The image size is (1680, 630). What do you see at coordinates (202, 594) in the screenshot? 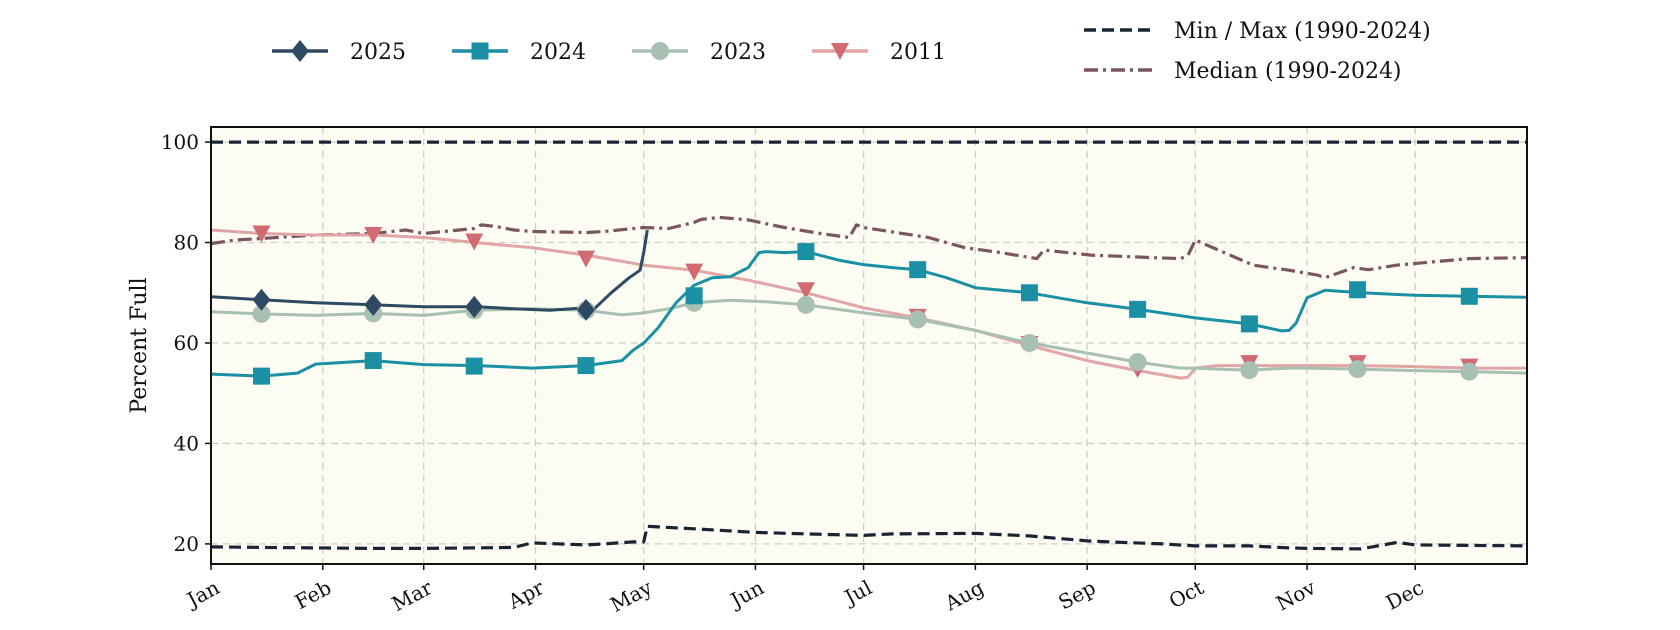
I see `x-tick-label: Jan` at bounding box center [202, 594].